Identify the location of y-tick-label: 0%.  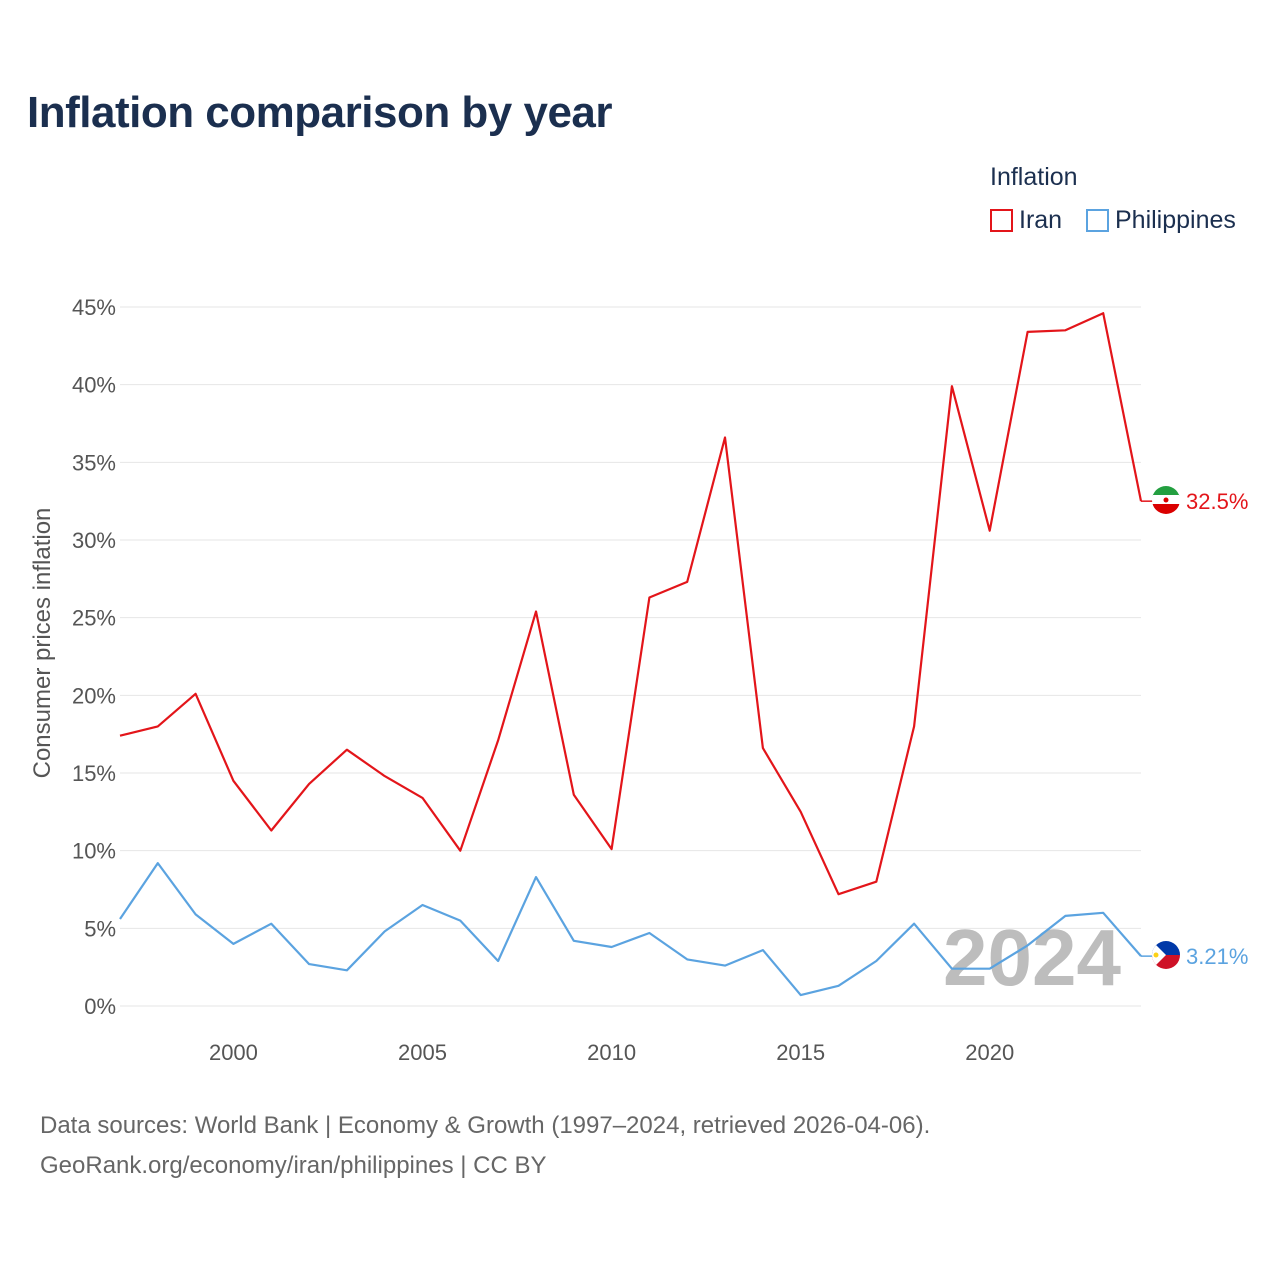
(100, 1006).